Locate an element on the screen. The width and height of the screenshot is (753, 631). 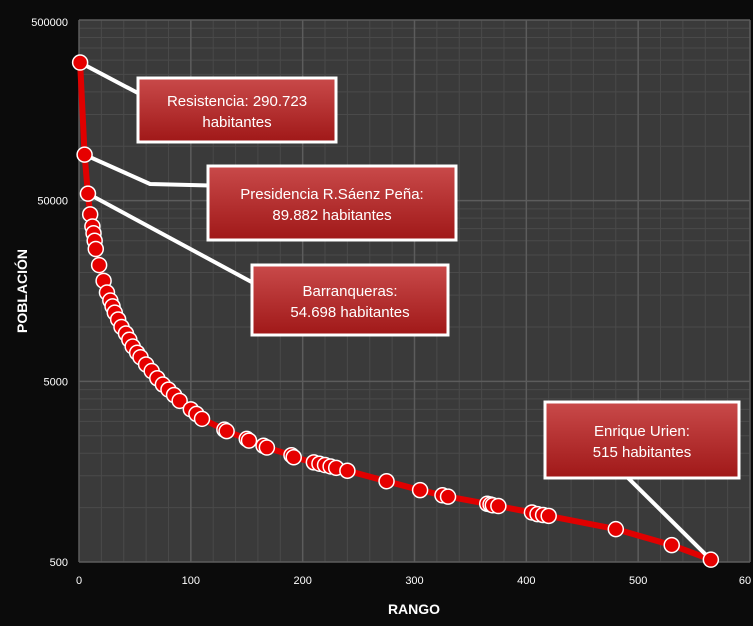
x-axis-label: RANGO is located at coordinates (414, 609).